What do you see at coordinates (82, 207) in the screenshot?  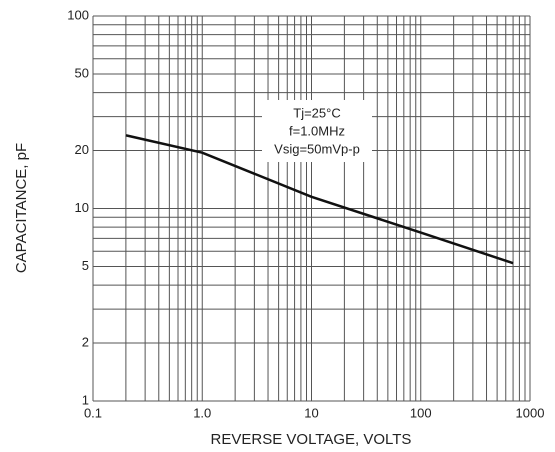 I see `y-tick-label: 10` at bounding box center [82, 207].